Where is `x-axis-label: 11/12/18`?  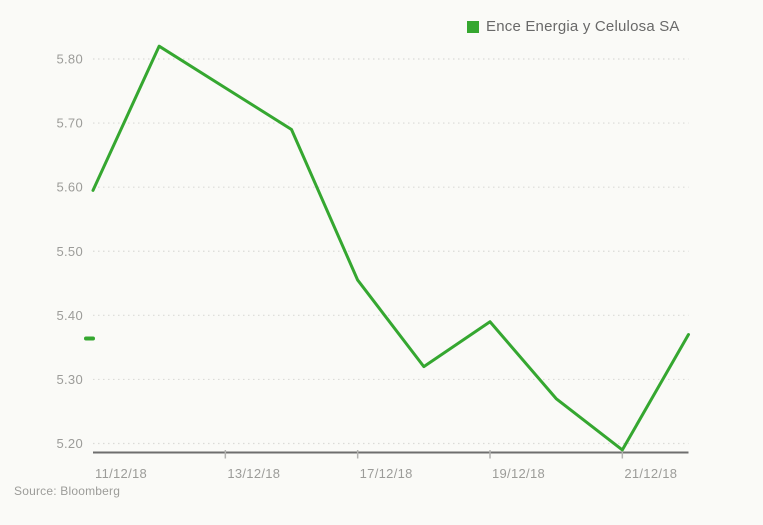
x-axis-label: 11/12/18 is located at coordinates (121, 473).